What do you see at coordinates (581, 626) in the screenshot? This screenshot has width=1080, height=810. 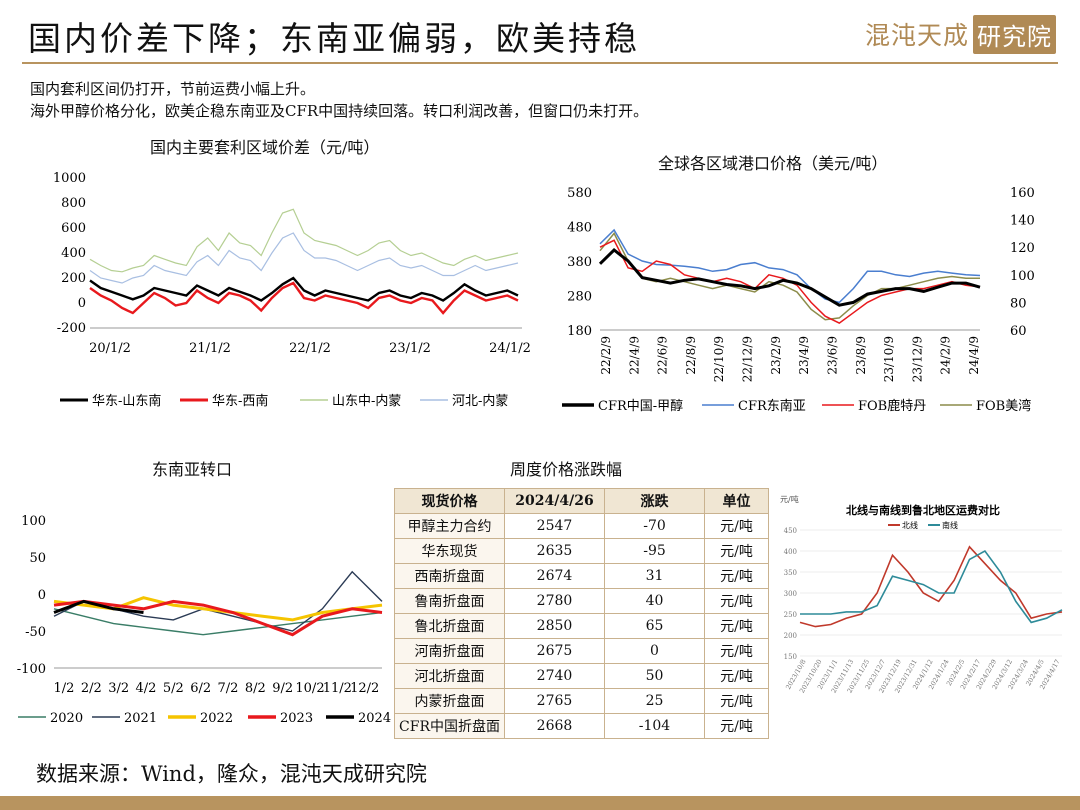 I see `table-row: 鲁北折盘面 2850 65 元/吨` at bounding box center [581, 626].